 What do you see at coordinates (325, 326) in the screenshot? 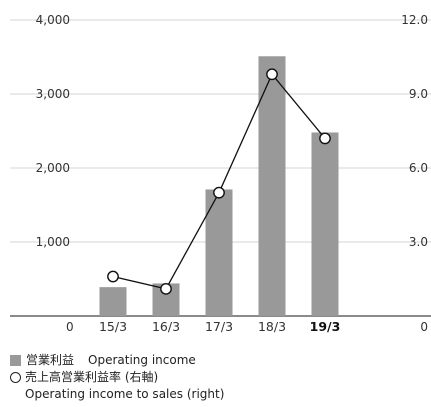
I see `category-label: 19/3` at bounding box center [325, 326].